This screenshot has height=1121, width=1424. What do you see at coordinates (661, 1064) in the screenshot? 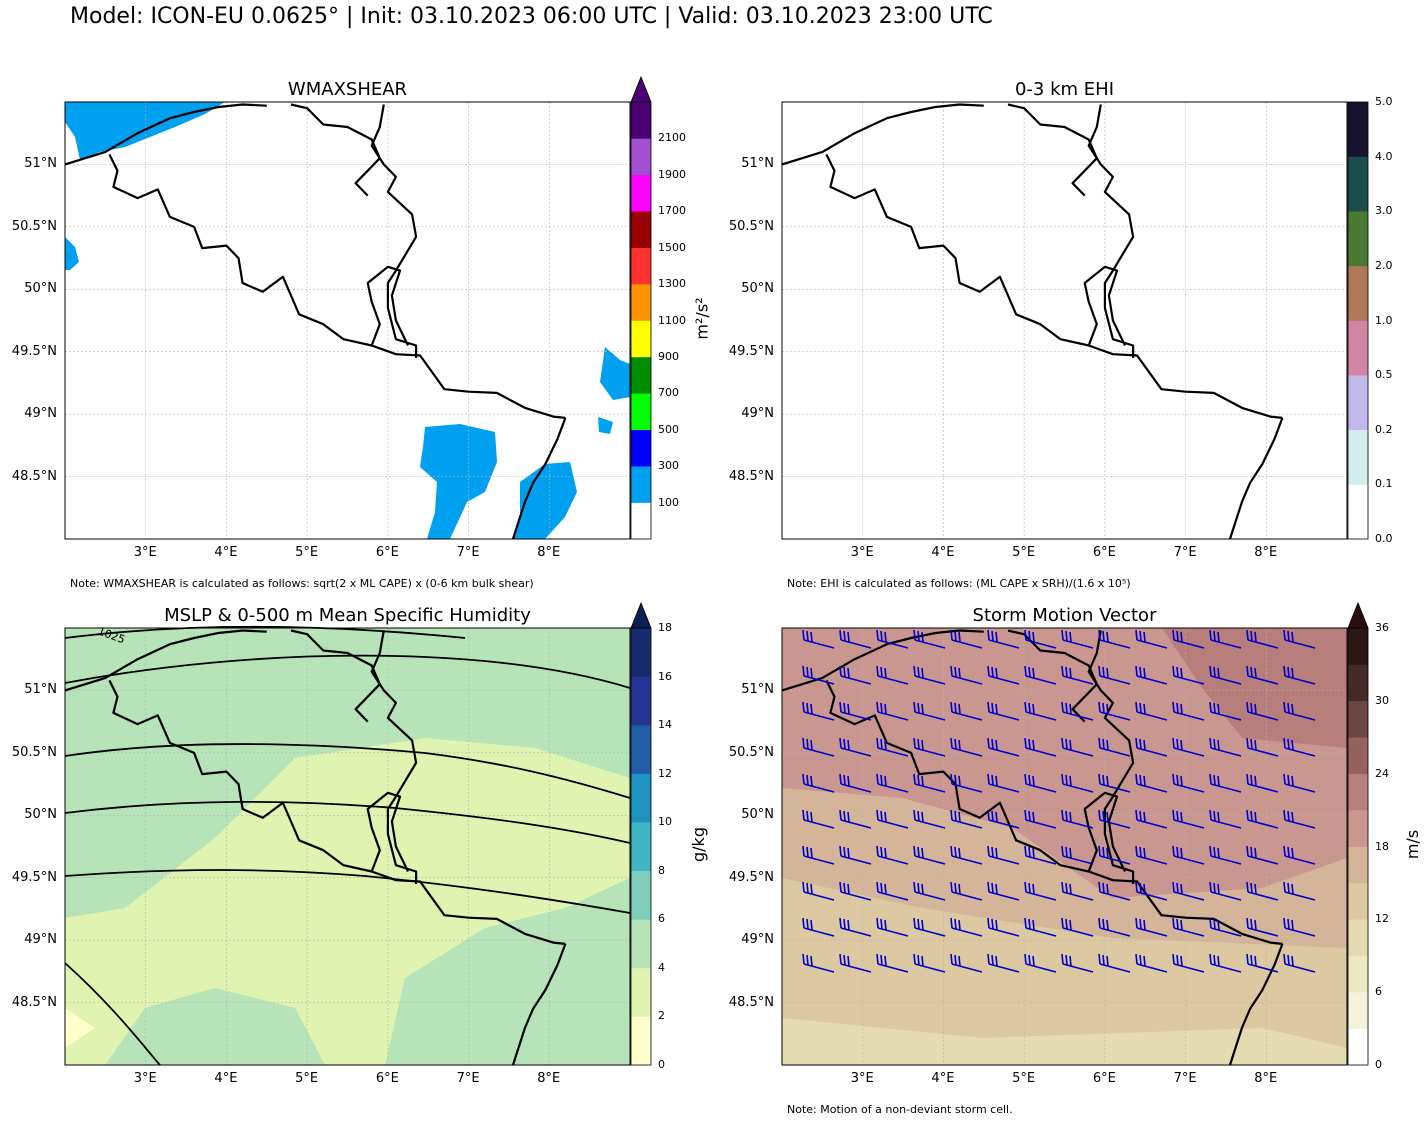
I see `colorbar-tick-label: 0` at bounding box center [661, 1064].